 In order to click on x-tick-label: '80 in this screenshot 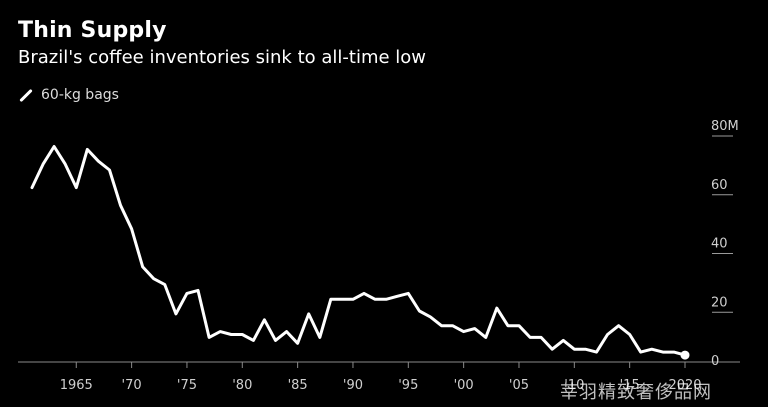, I will do `click(242, 385)`.